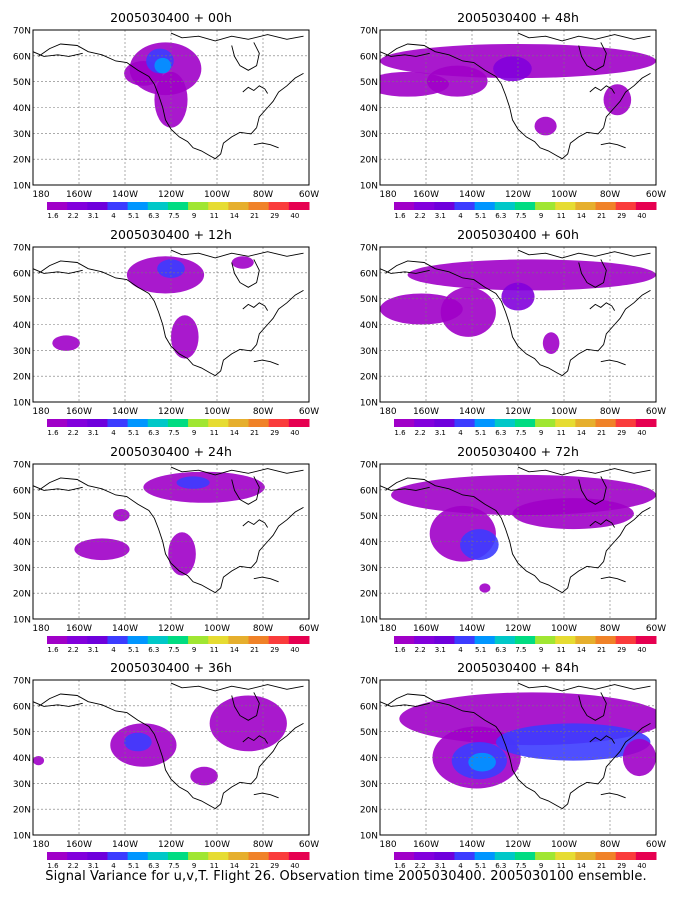 The width and height of the screenshot is (692, 900). Describe the element at coordinates (153, 433) in the screenshot. I see `colorbar-label: 6.3` at that location.